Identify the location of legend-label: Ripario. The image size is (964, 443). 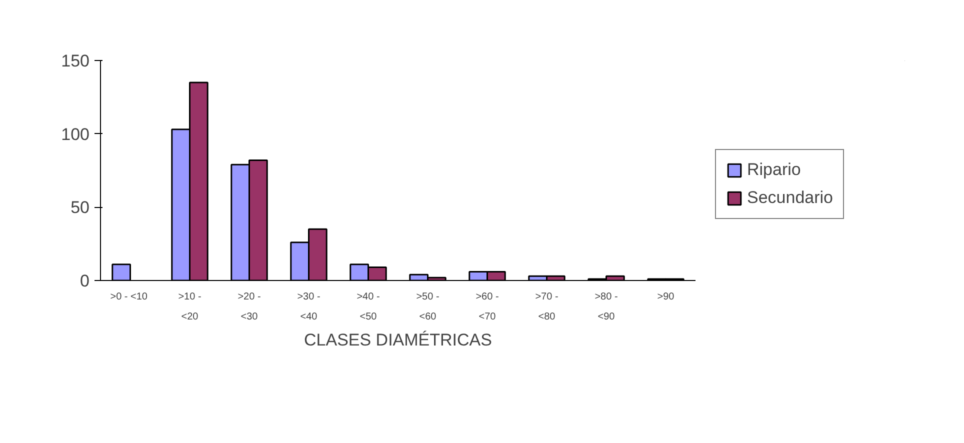
(774, 170).